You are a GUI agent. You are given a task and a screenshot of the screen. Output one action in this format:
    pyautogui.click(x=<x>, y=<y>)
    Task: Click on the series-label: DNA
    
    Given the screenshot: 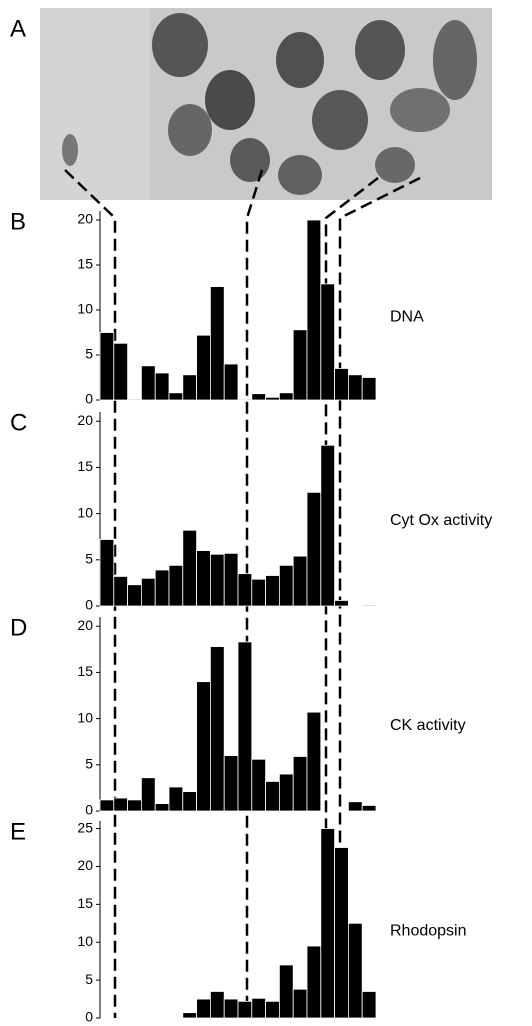 What is the action you would take?
    pyautogui.click(x=407, y=317)
    